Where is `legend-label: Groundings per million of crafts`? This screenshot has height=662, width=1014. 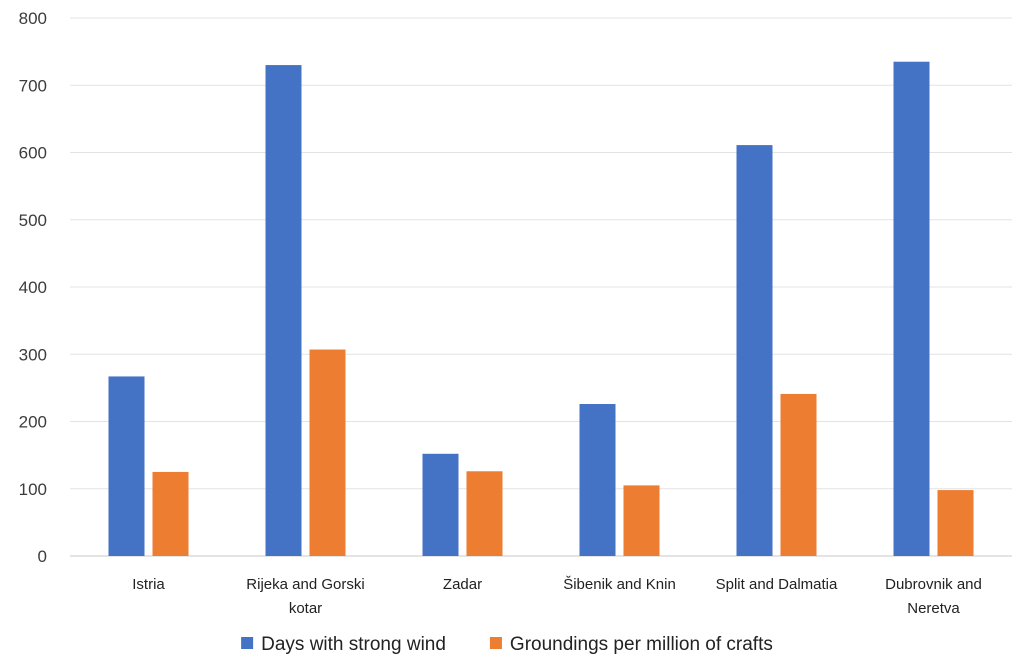
legend-label: Groundings per million of crafts is located at coordinates (641, 644).